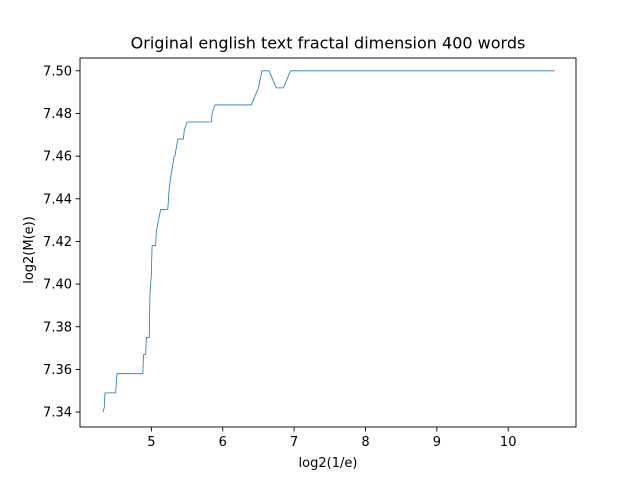  Describe the element at coordinates (437, 442) in the screenshot. I see `x-tick-label-9: 9` at that location.